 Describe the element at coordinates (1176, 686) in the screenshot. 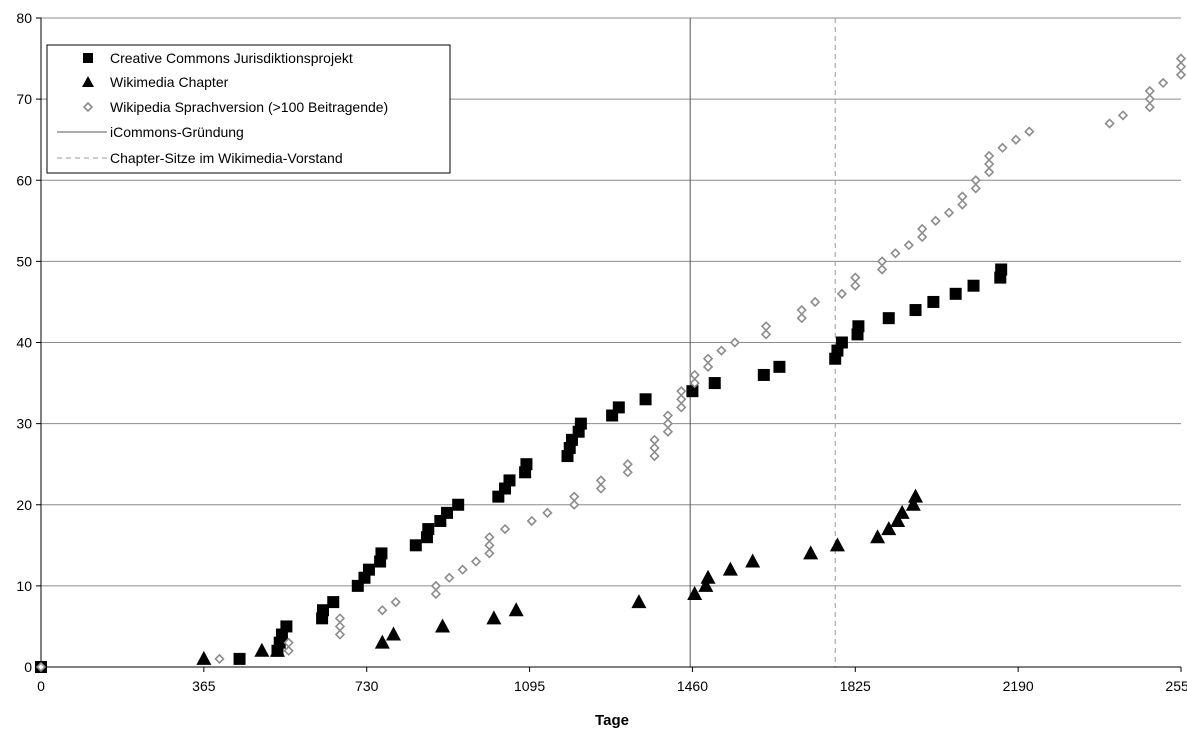

I see `x-tick-label: 2555` at that location.